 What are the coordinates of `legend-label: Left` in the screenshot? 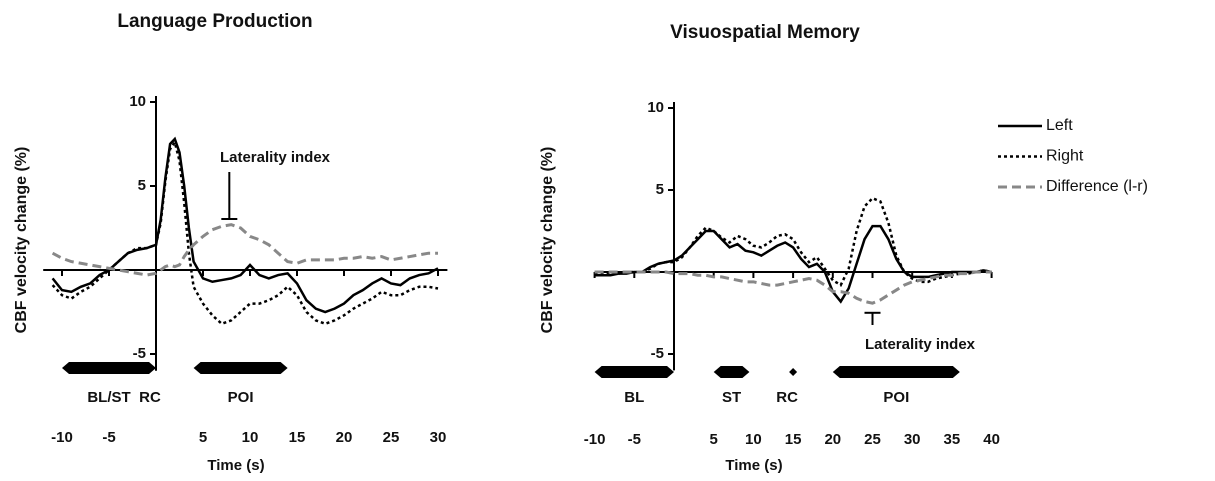 It's located at (1059, 125).